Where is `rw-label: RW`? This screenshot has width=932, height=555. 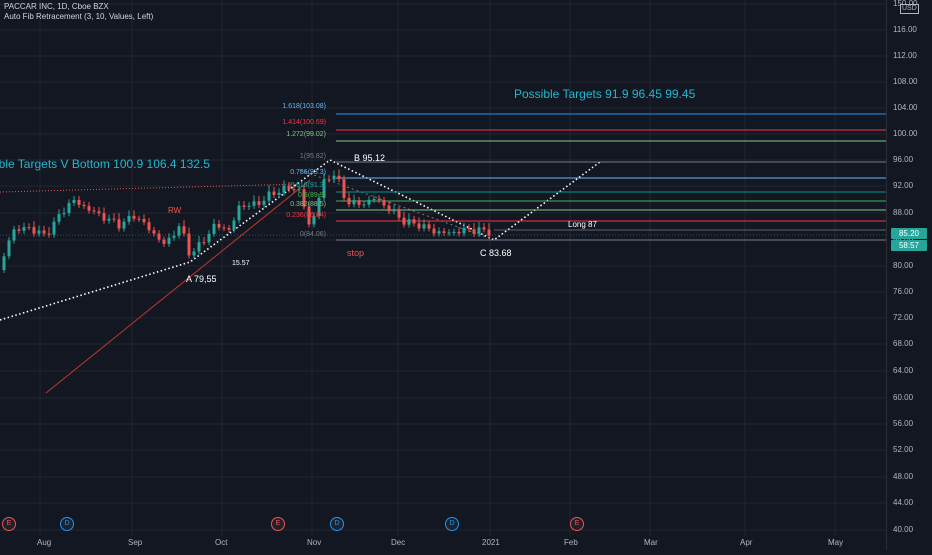
rw-label: RW is located at coordinates (175, 210).